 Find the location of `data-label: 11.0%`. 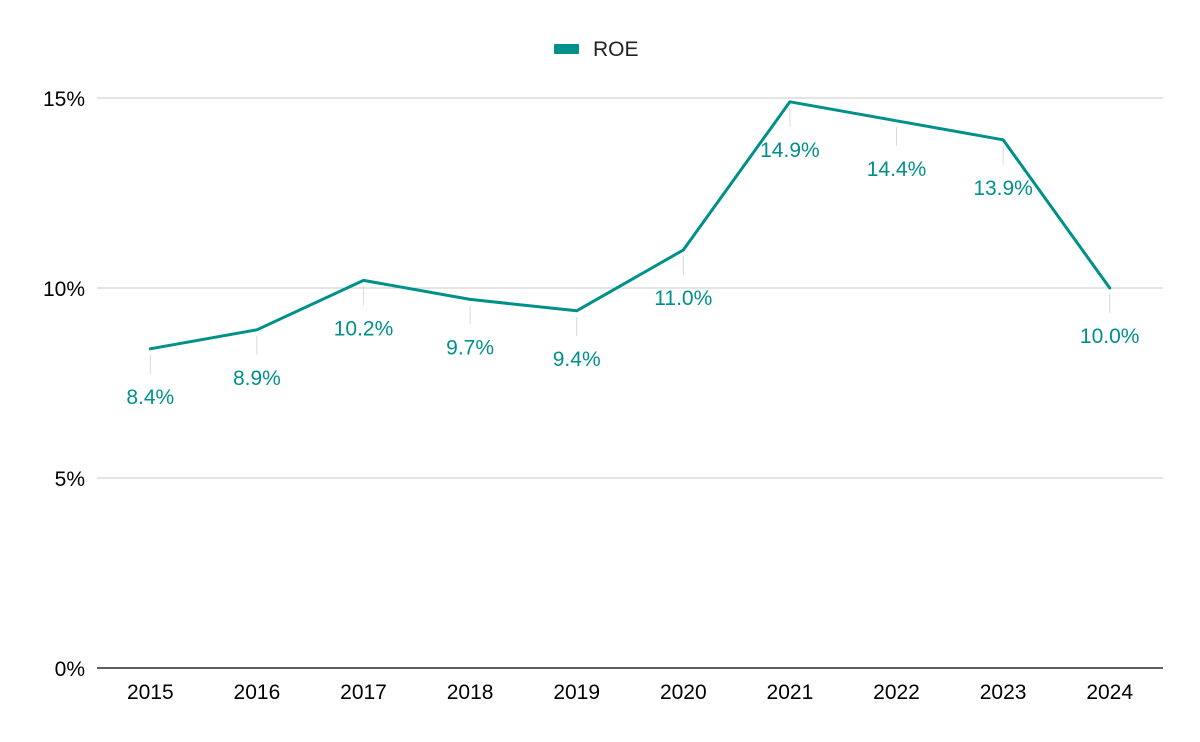

data-label: 11.0% is located at coordinates (683, 298).